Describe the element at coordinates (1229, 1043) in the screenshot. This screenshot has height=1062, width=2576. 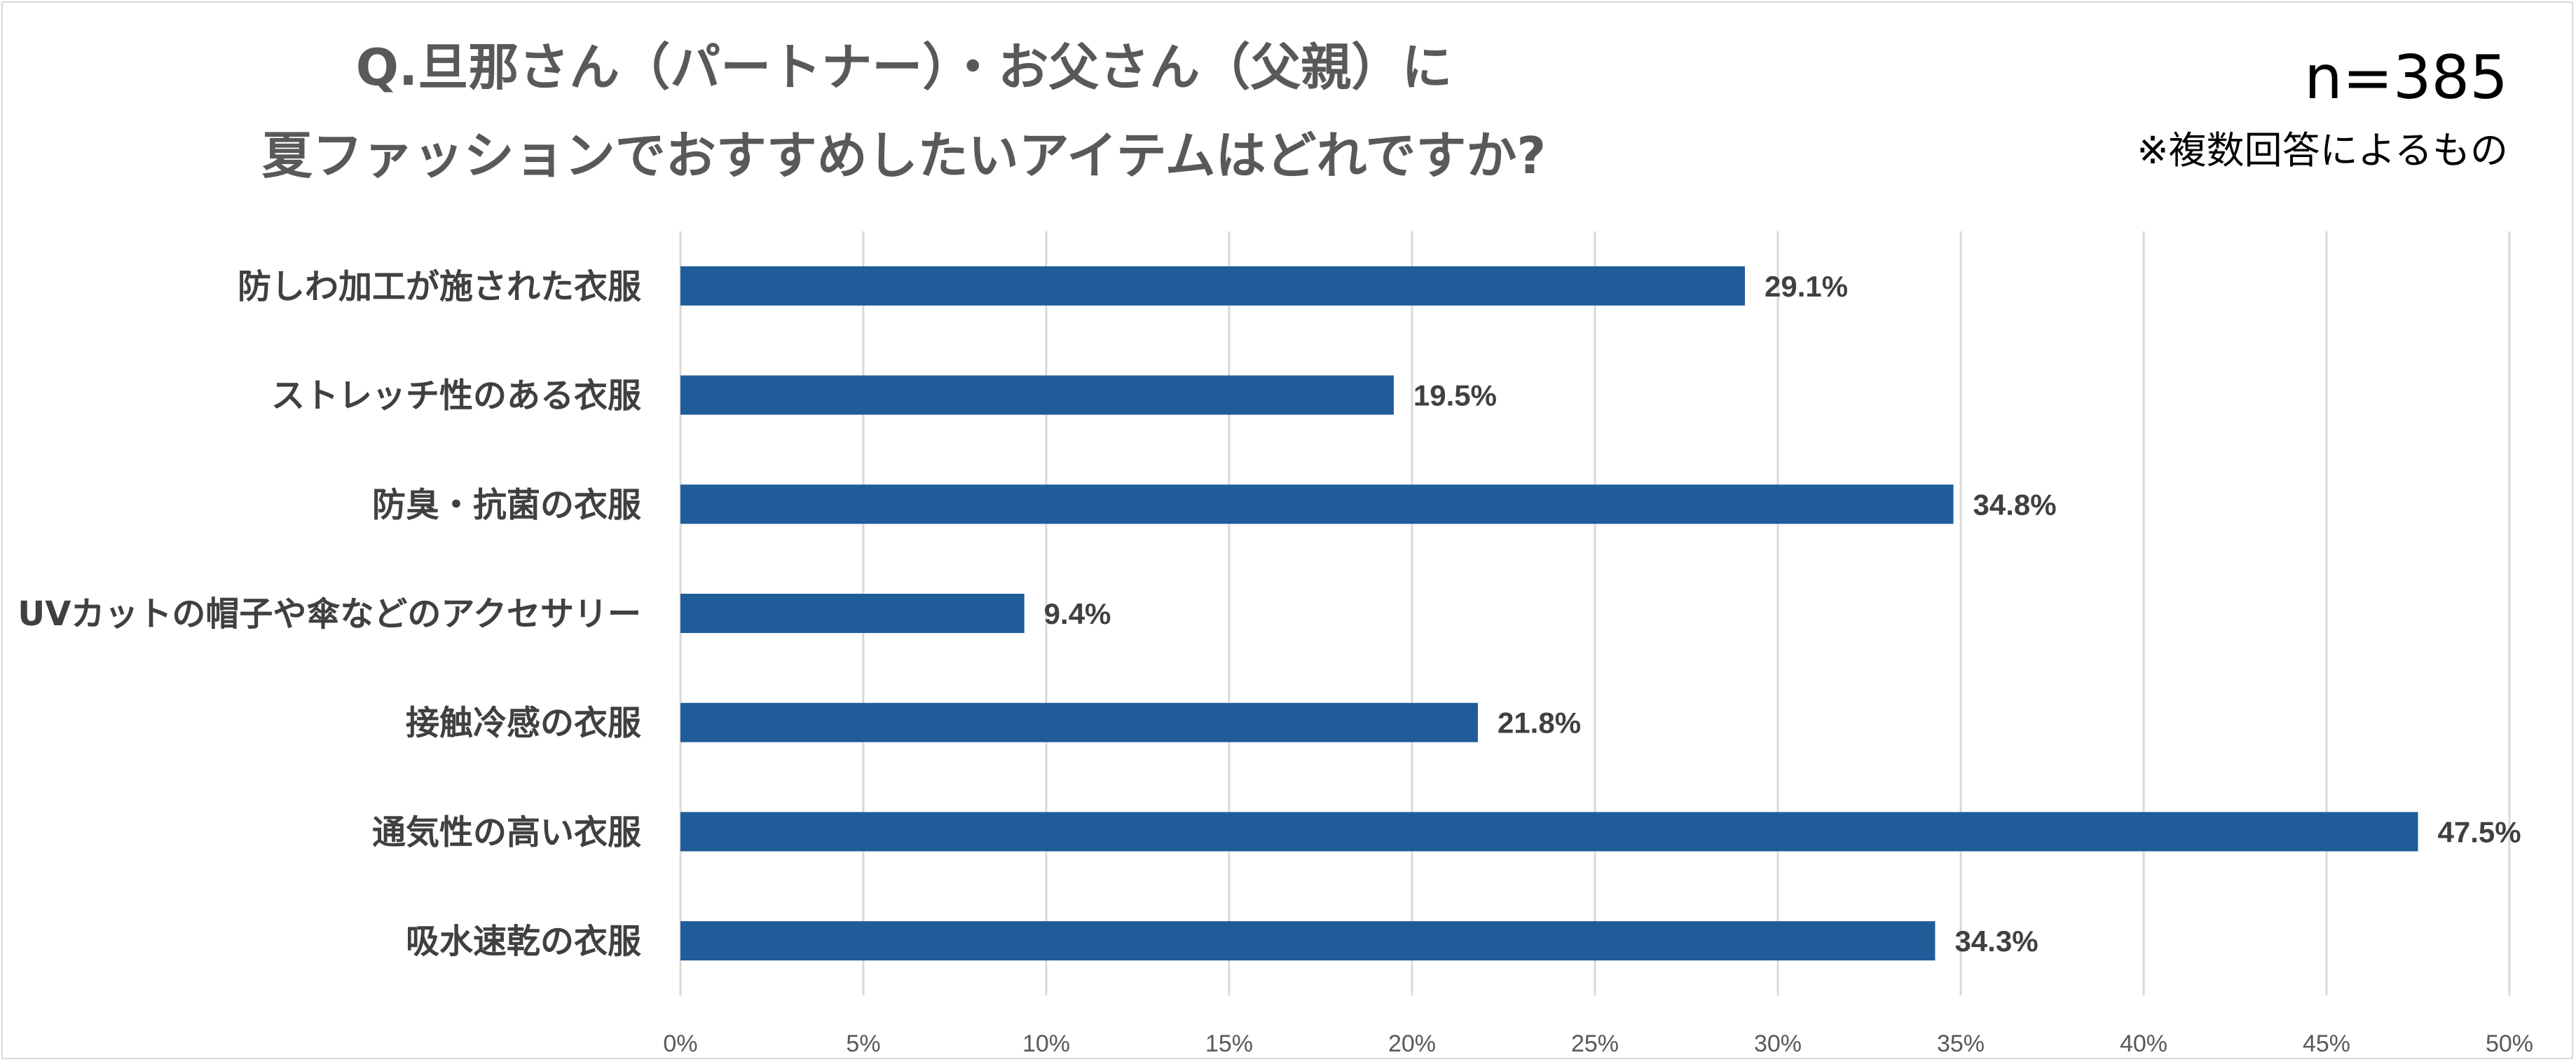
I see `x-tick-label: 15%` at that location.